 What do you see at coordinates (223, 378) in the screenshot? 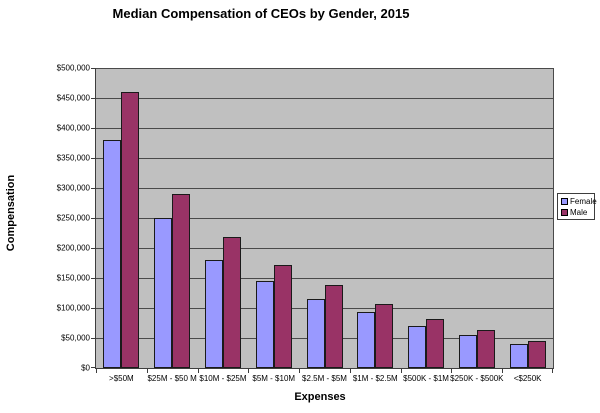
I see `x-tick-label: $10M - $25M` at bounding box center [223, 378].